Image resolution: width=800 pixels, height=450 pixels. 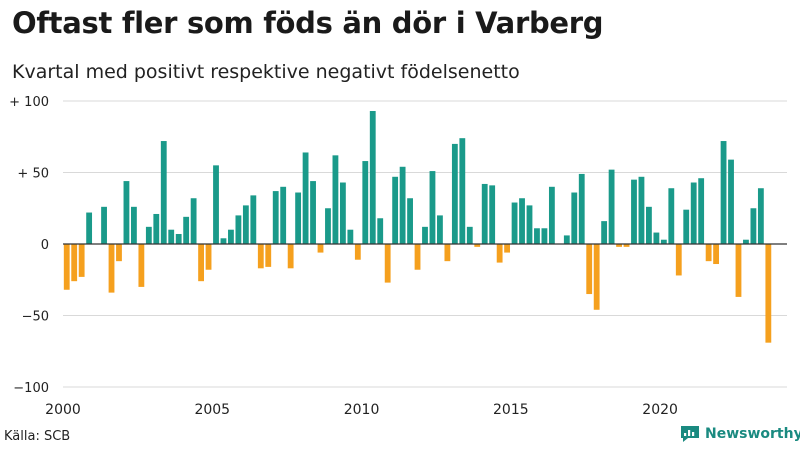 What do you see at coordinates (63, 410) in the screenshot?
I see `x-tick-label: 2000` at bounding box center [63, 410].